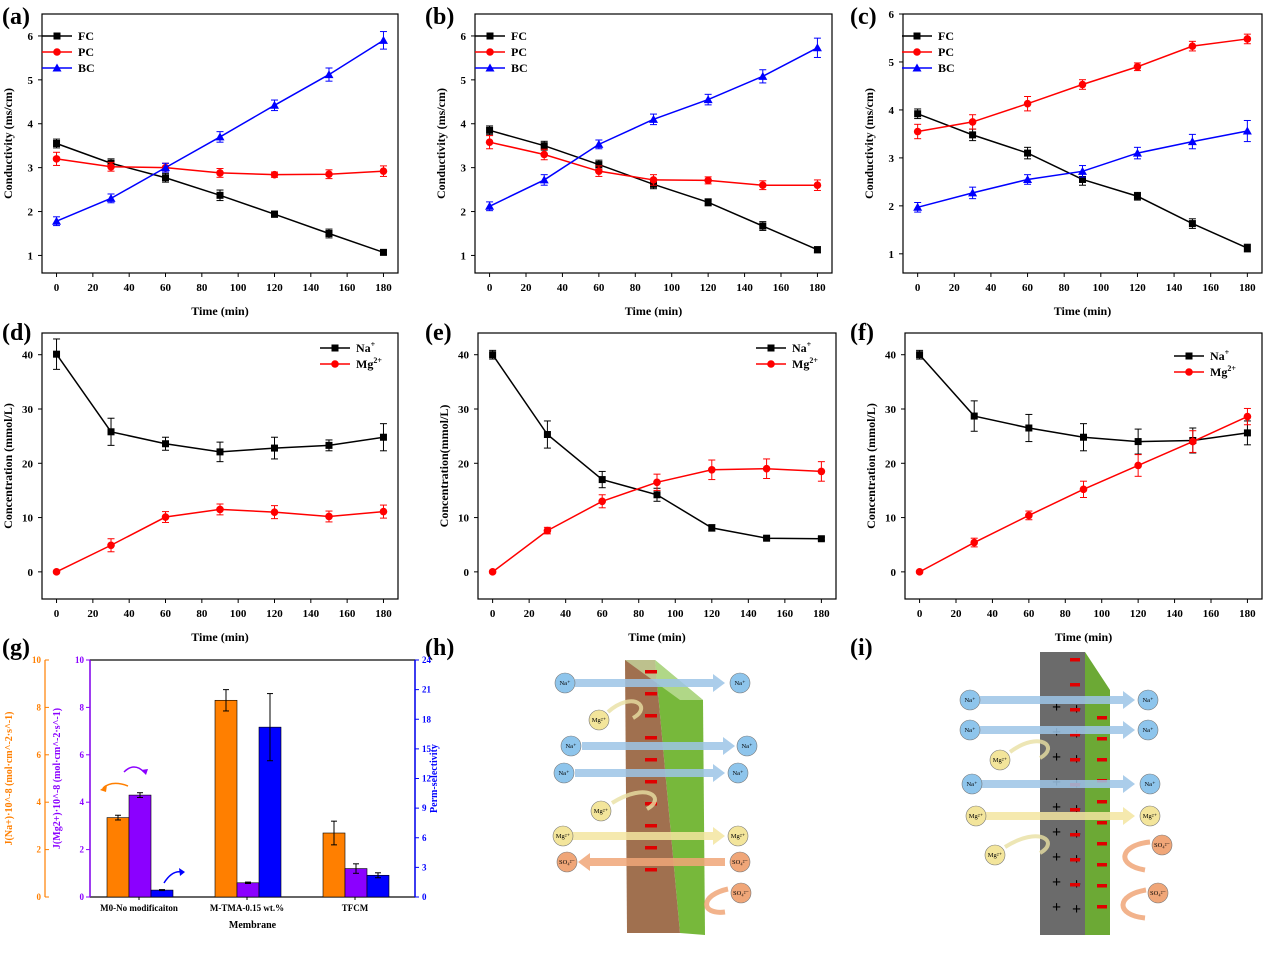 This screenshot has width=1270, height=953. Describe the element at coordinates (140, 846) in the screenshot. I see `bar-j-mg2` at that location.